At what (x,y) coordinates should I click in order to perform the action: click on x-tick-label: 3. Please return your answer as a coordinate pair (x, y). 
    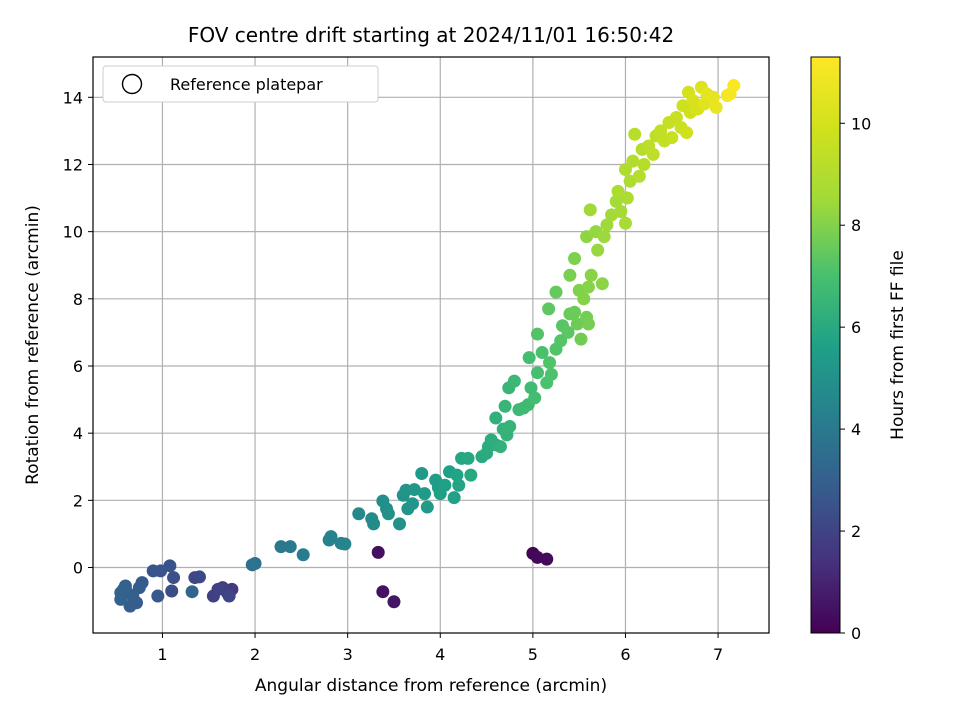
    Looking at the image, I should click on (348, 654).